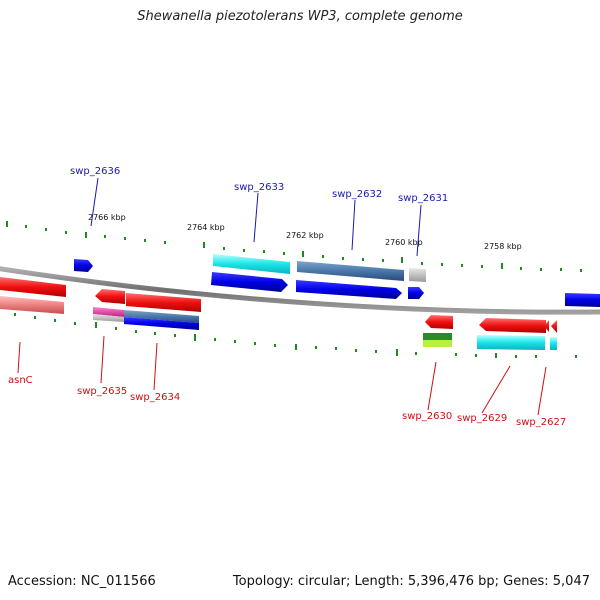  I want to click on gene-swp-2633-cyan, so click(251, 264).